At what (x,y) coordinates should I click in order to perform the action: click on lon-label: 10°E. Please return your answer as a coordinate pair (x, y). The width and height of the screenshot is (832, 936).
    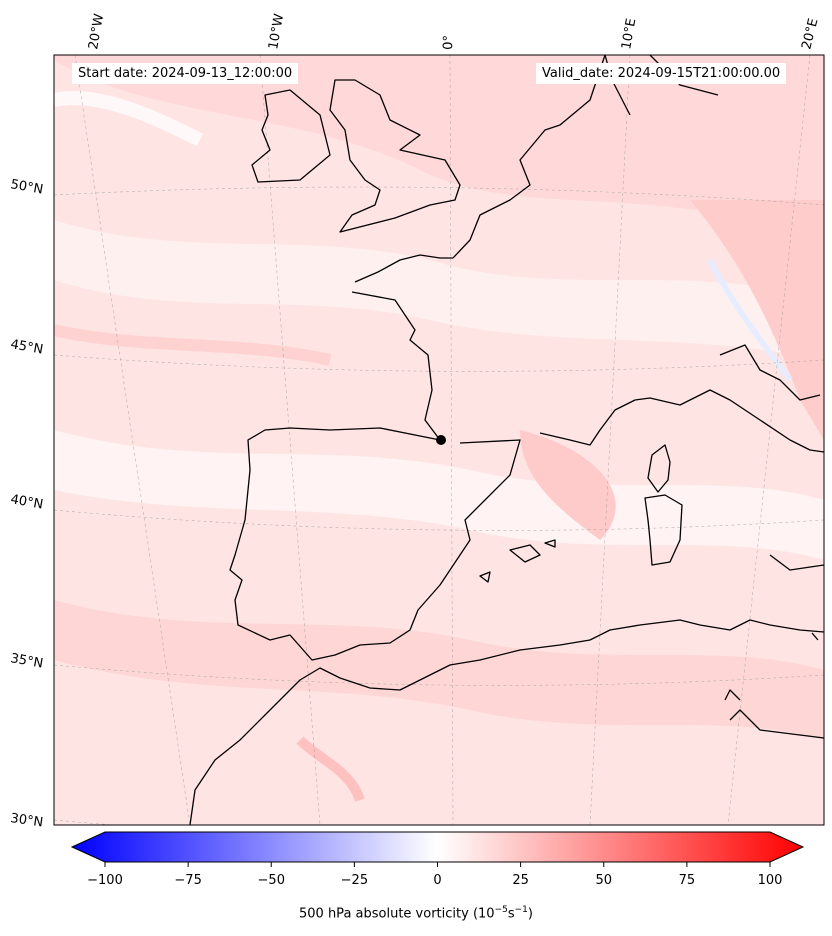
    Looking at the image, I should click on (629, 33).